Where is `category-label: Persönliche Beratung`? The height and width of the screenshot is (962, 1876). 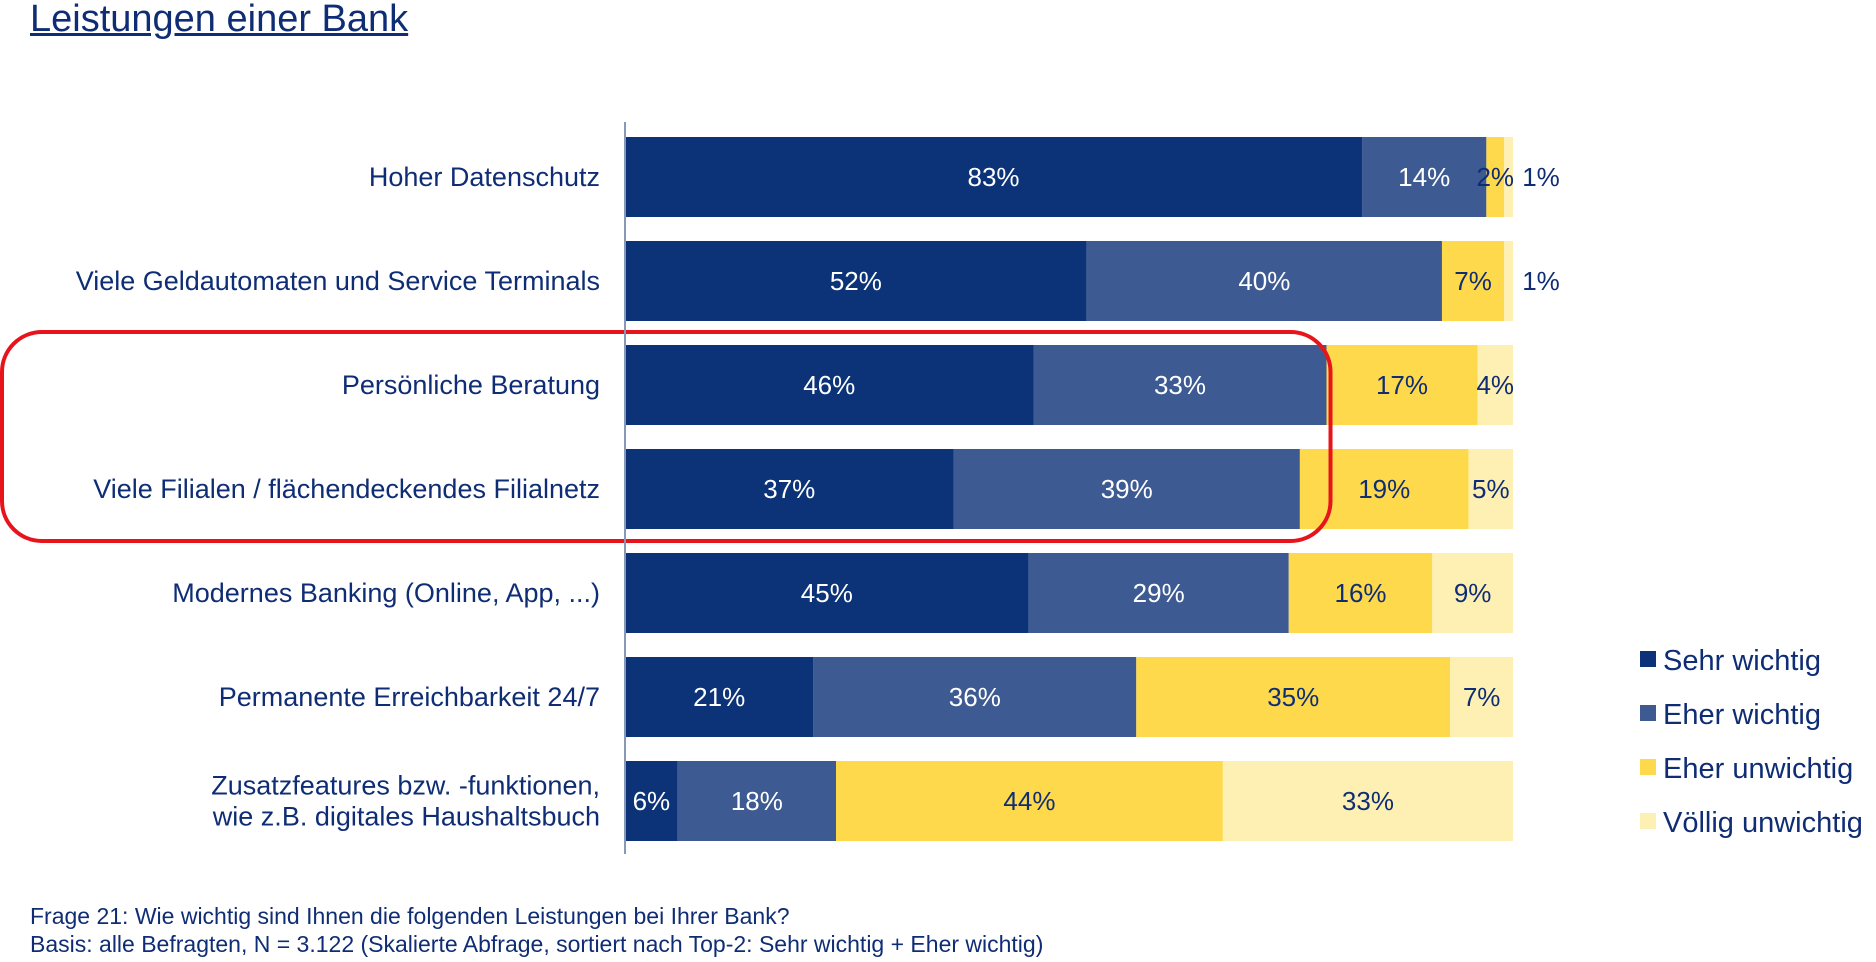 category-label: Persönliche Beratung is located at coordinates (471, 385).